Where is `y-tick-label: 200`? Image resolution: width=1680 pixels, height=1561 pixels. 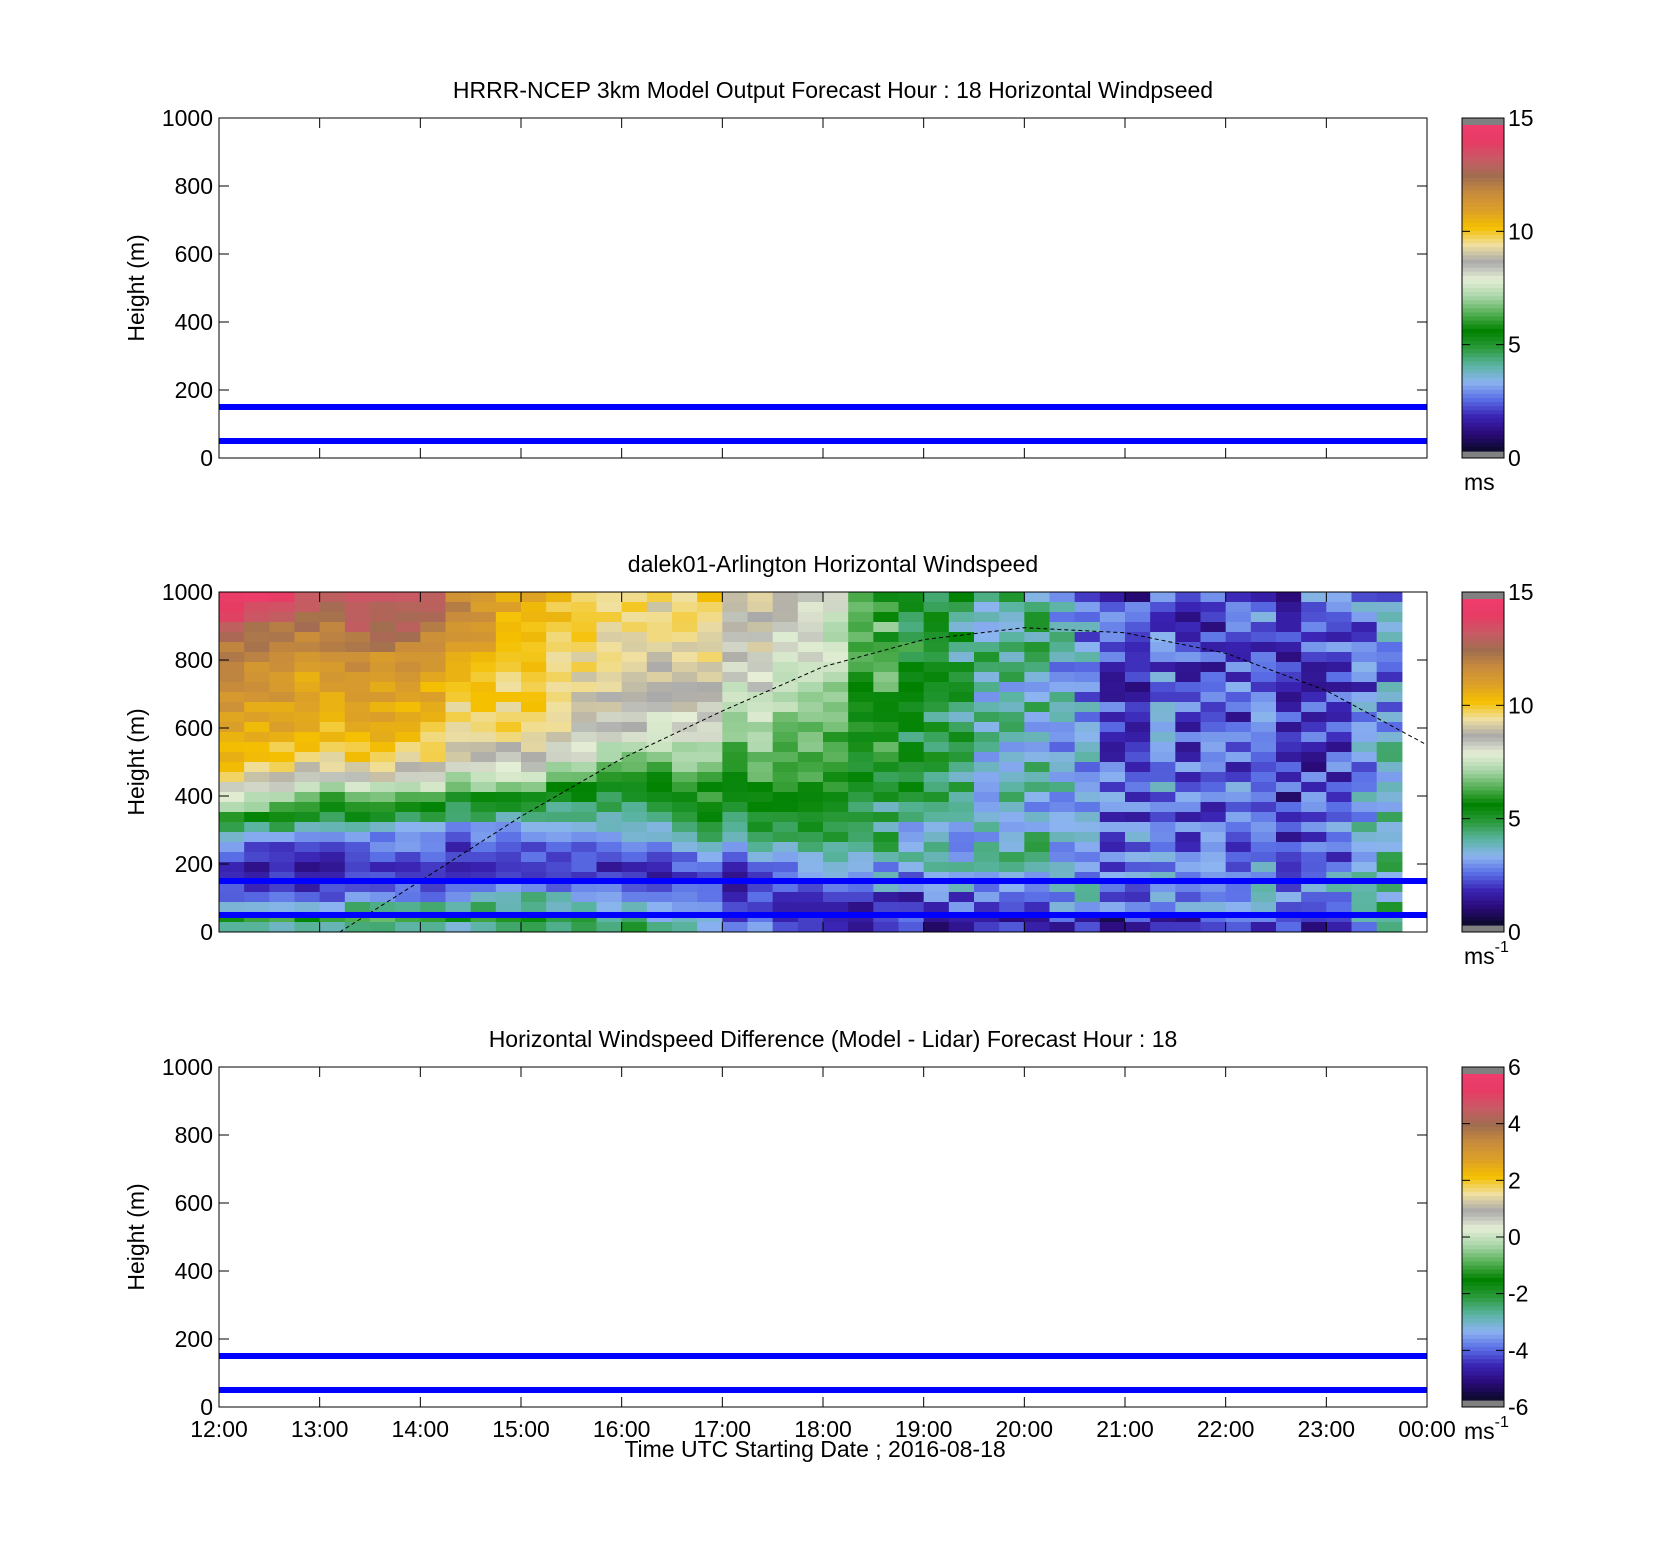
y-tick-label: 200 is located at coordinates (194, 1339).